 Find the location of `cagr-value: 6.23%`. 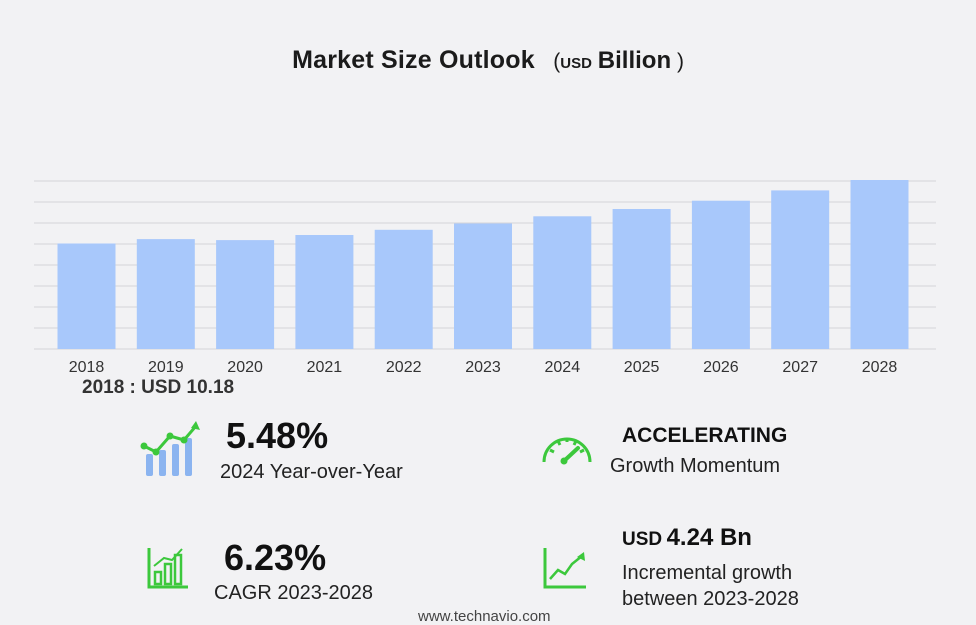

cagr-value: 6.23% is located at coordinates (275, 557).